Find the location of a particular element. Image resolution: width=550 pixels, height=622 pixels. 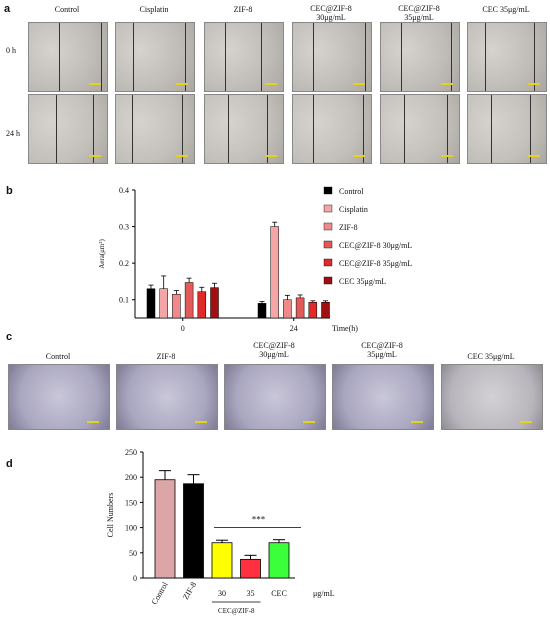

y-tick-label-b: 0.3 is located at coordinates (124, 227).